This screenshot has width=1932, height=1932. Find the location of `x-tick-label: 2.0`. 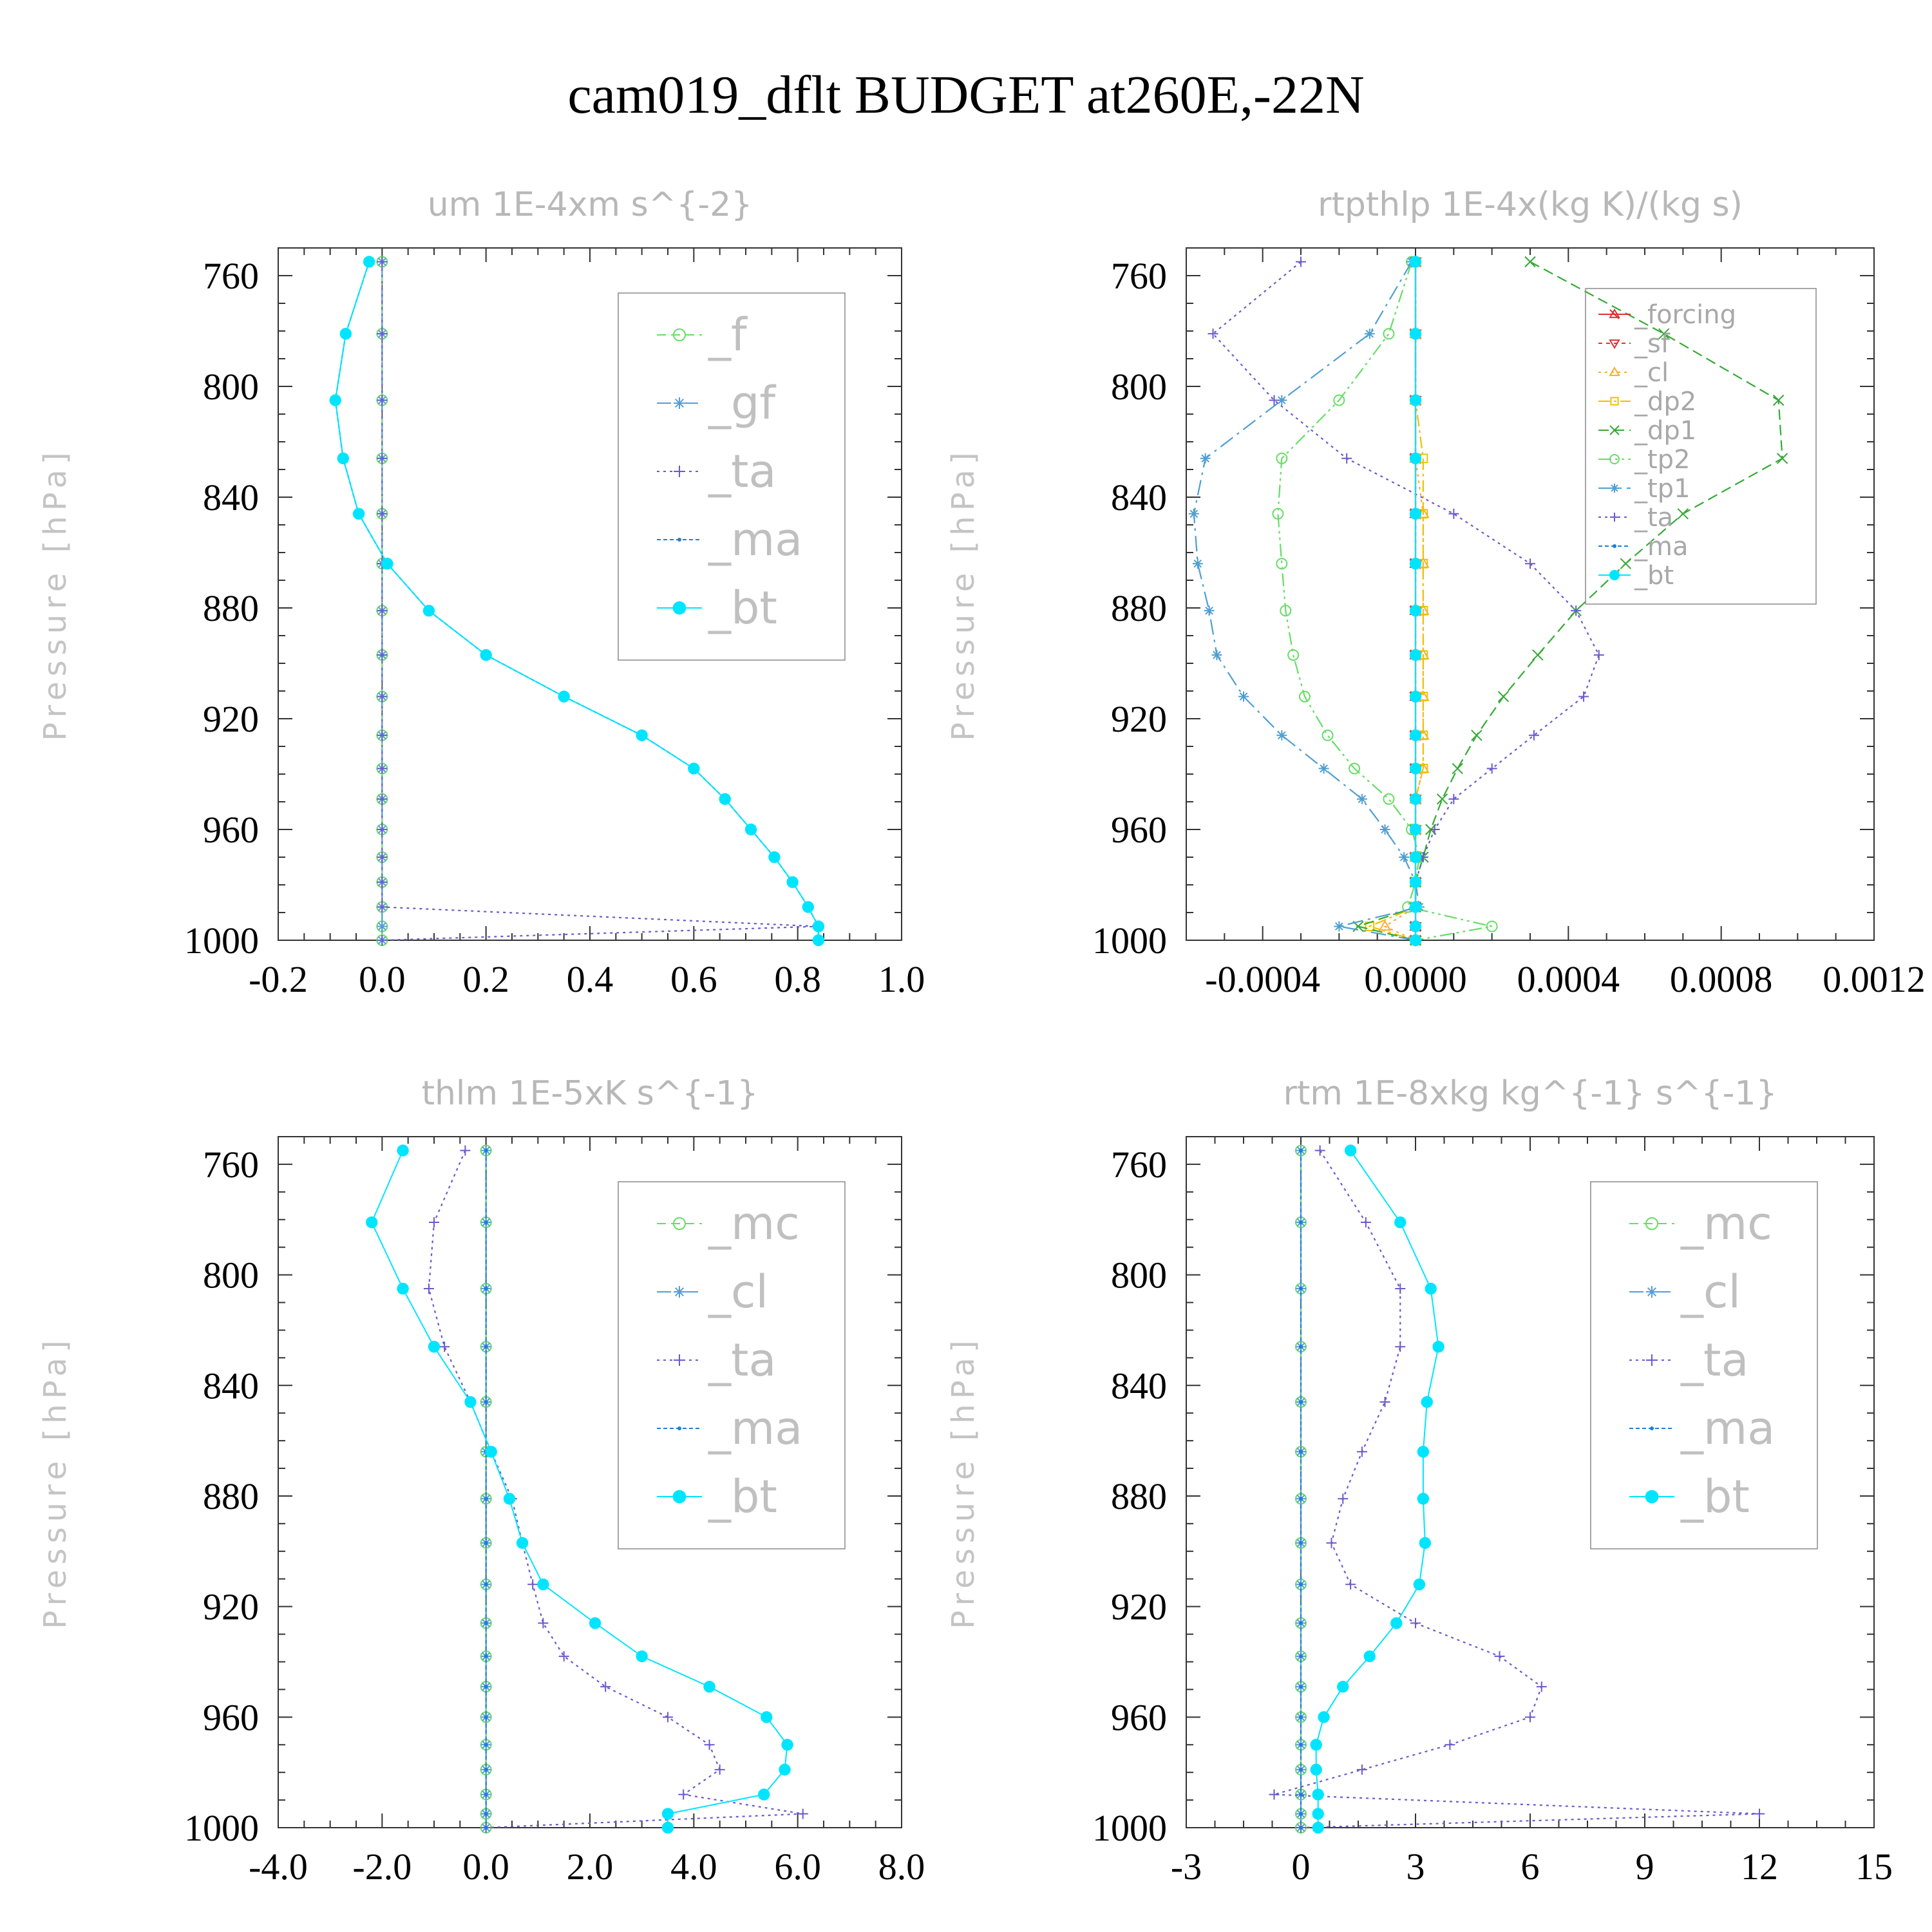

x-tick-label: 2.0 is located at coordinates (590, 1867).